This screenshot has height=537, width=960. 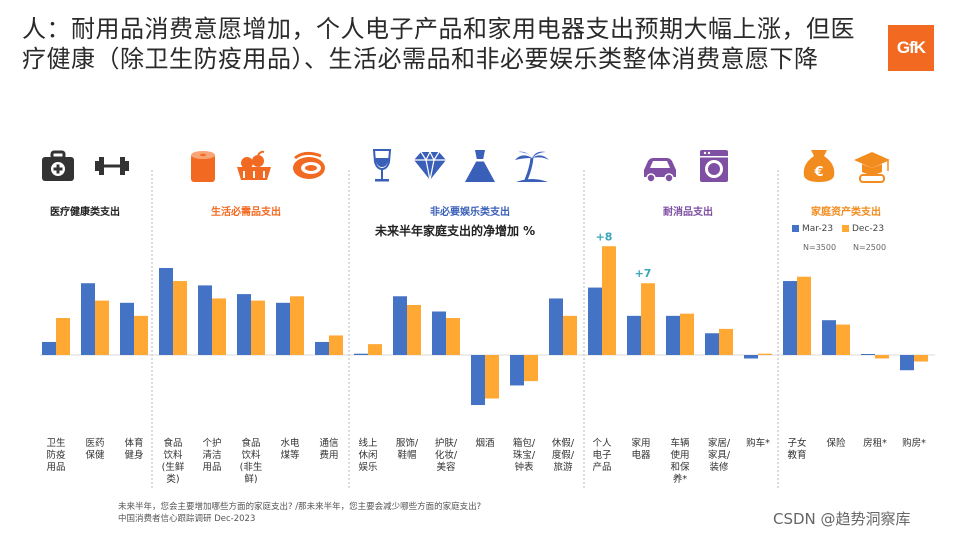 What do you see at coordinates (328, 443) in the screenshot?
I see `category-label: 通信` at bounding box center [328, 443].